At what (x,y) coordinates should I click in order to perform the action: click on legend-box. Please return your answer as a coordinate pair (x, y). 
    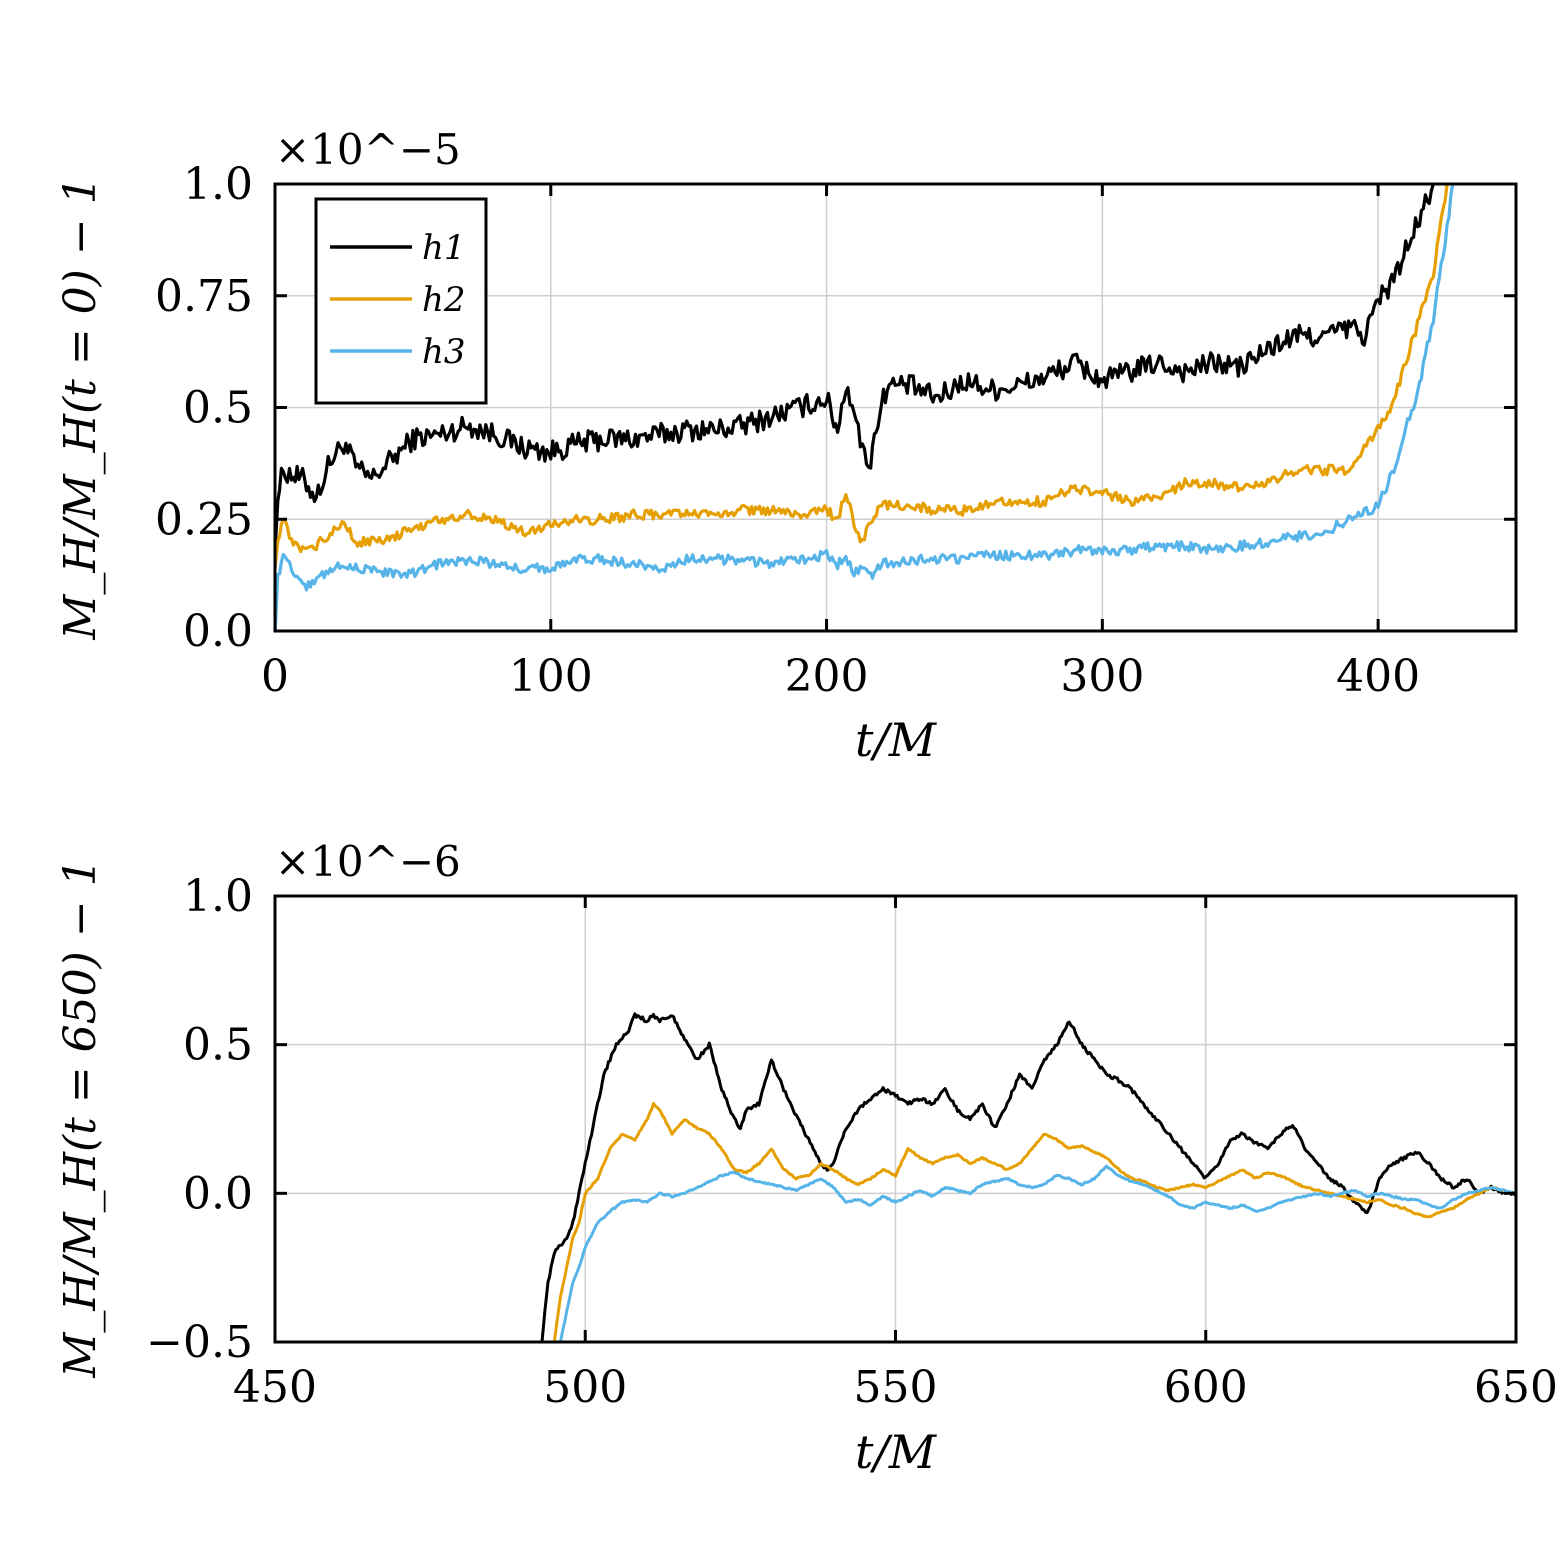
    Looking at the image, I should click on (401, 301).